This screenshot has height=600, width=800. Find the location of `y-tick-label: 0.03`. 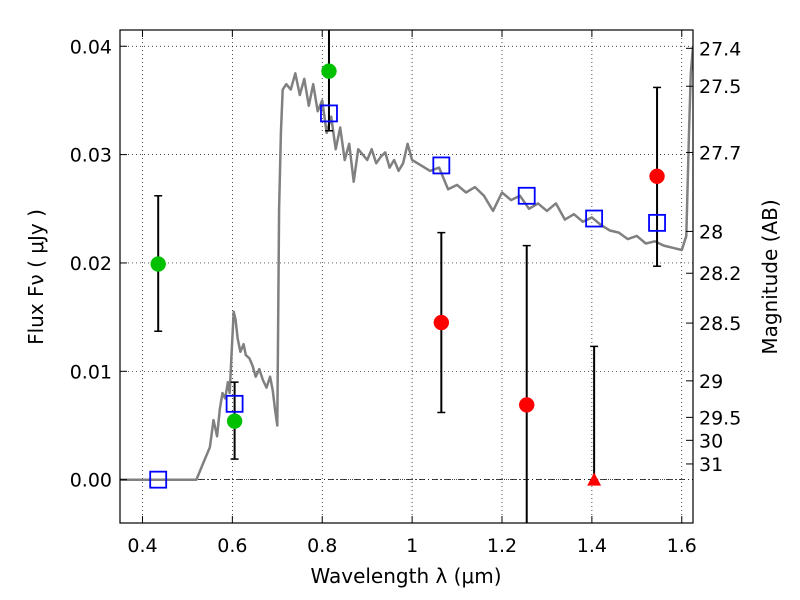

y-tick-label: 0.03 is located at coordinates (91, 156).